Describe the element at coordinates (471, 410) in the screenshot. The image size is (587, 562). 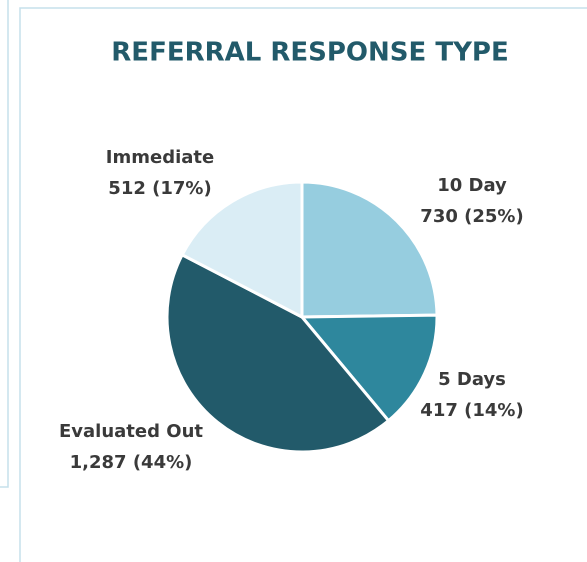
I see `slice-value-label: 417 (14%)` at that location.